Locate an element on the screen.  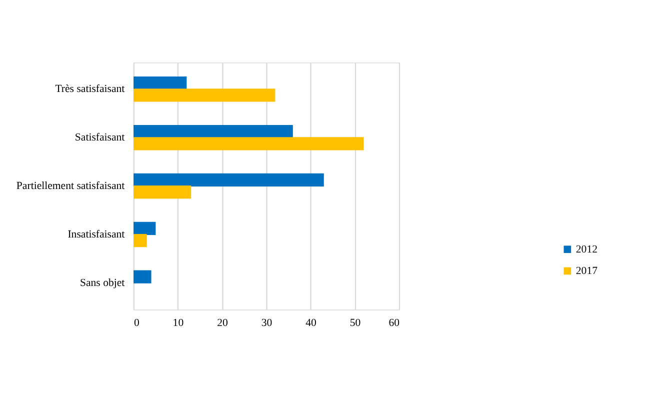
x-tick-label: 60 is located at coordinates (394, 323).